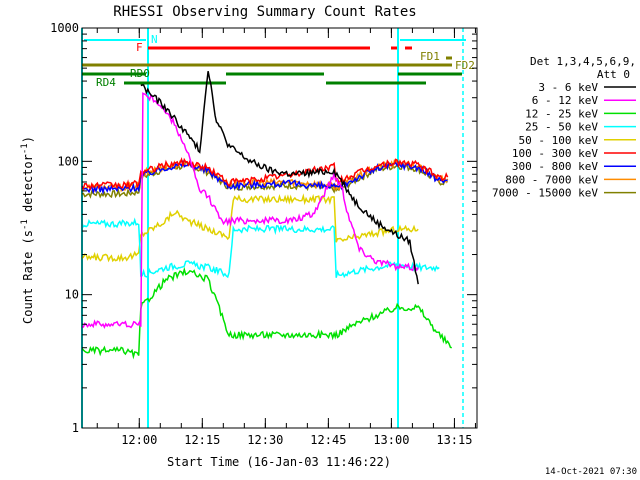 The image size is (640, 480). I want to click on y-tick-label: 1, so click(75, 428).